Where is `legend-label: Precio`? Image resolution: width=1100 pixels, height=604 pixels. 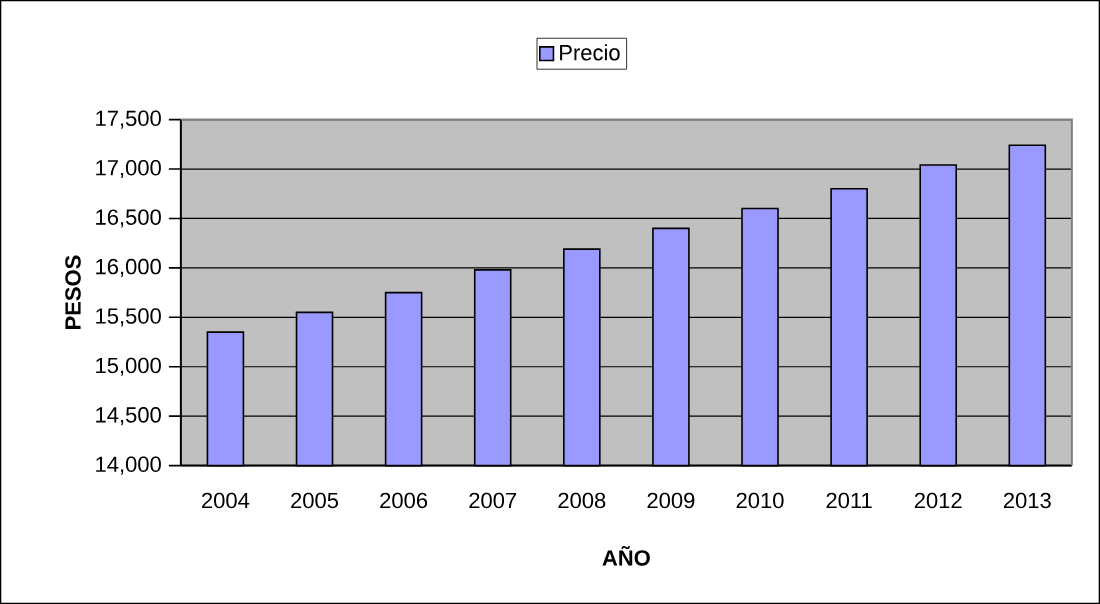
legend-label: Precio is located at coordinates (590, 52).